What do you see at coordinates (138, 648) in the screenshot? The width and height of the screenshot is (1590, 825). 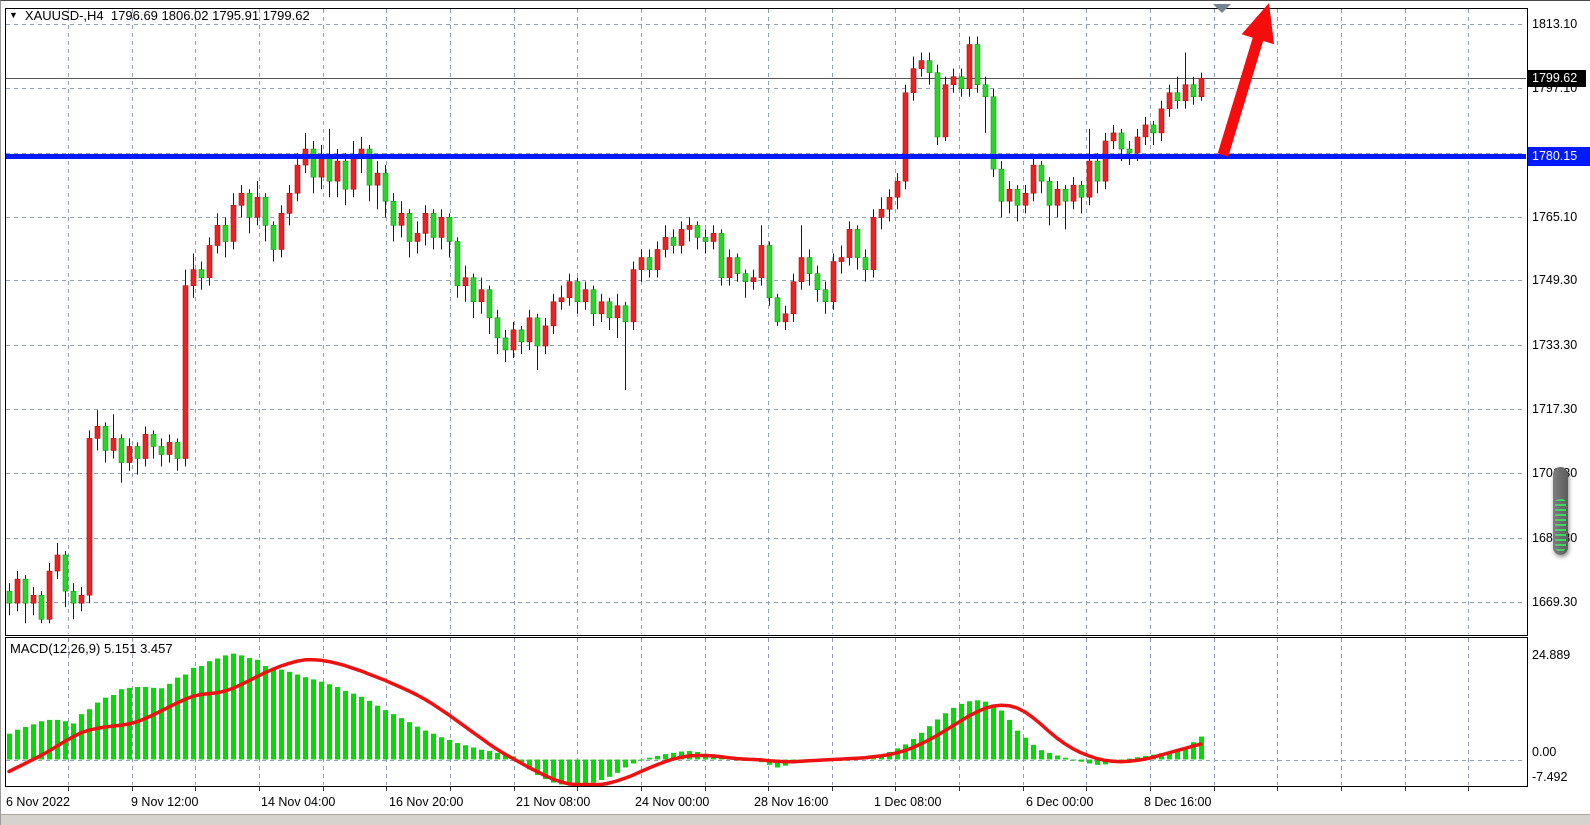 I see `macd-values: 5.151 3.457` at bounding box center [138, 648].